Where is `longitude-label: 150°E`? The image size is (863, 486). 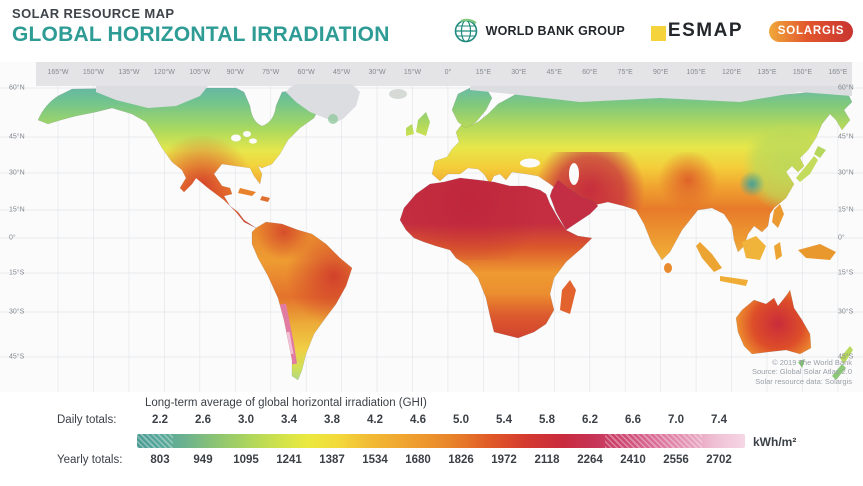
longitude-label: 150°E is located at coordinates (802, 72).